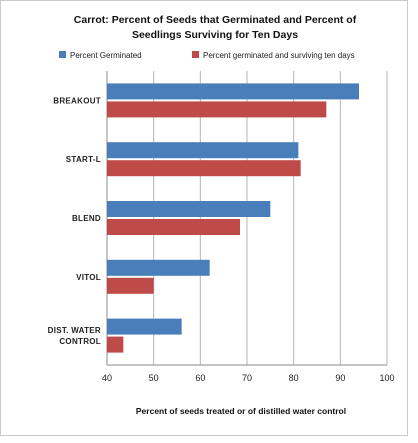 This screenshot has height=443, width=418. What do you see at coordinates (195, 54) in the screenshot?
I see `legend-swatch-surviving` at bounding box center [195, 54].